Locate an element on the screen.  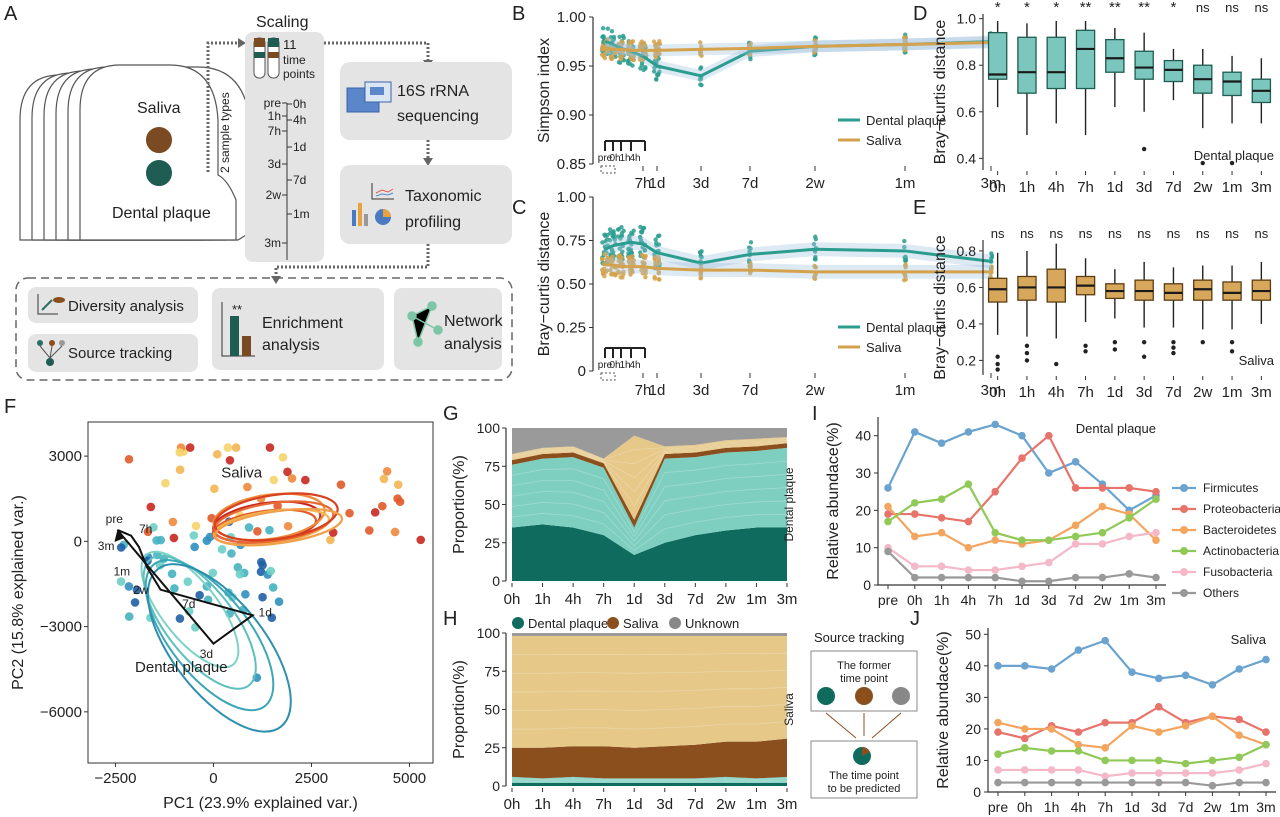
series-line is located at coordinates (1022, 478).